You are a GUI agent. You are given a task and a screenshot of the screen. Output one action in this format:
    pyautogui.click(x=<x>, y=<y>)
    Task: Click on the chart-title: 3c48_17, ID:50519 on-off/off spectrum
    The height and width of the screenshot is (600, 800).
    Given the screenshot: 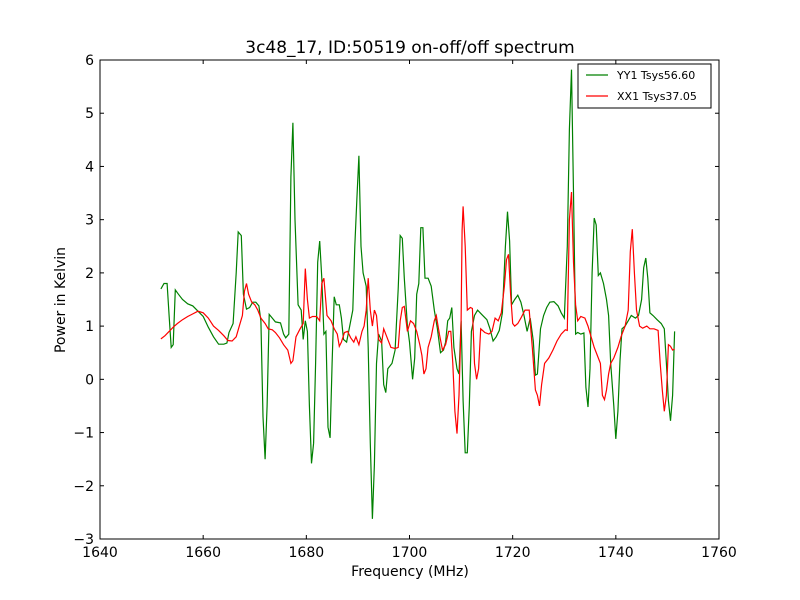 What is the action you would take?
    pyautogui.click(x=409, y=48)
    